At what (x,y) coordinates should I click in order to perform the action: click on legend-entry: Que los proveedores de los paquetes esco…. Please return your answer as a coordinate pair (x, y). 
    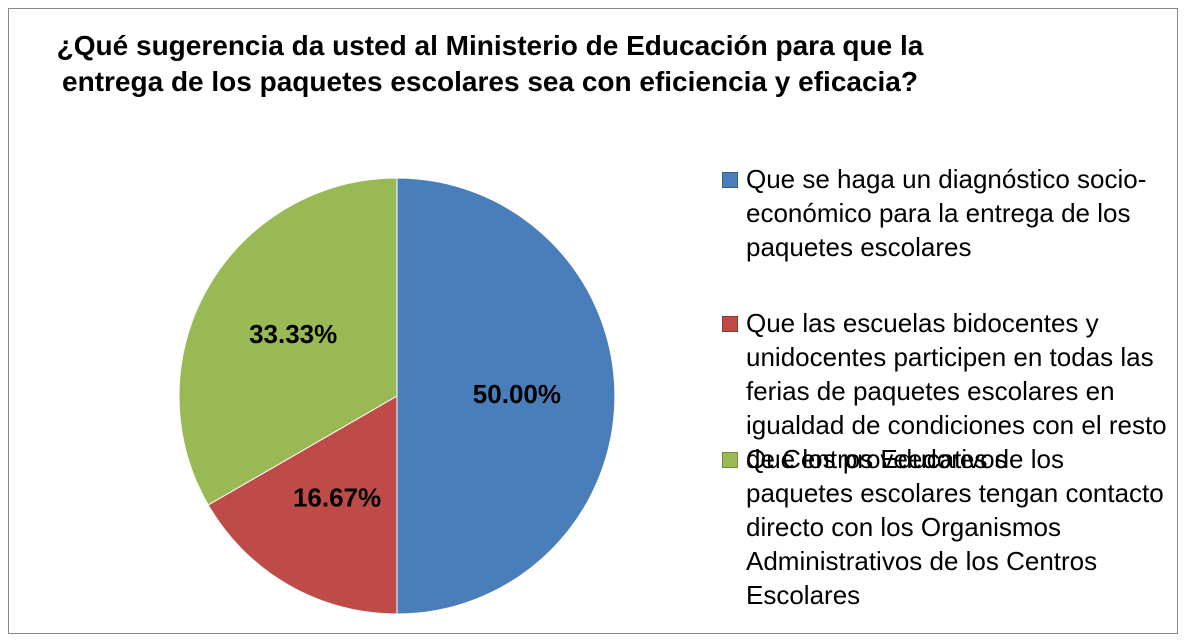
    Looking at the image, I should click on (944, 527).